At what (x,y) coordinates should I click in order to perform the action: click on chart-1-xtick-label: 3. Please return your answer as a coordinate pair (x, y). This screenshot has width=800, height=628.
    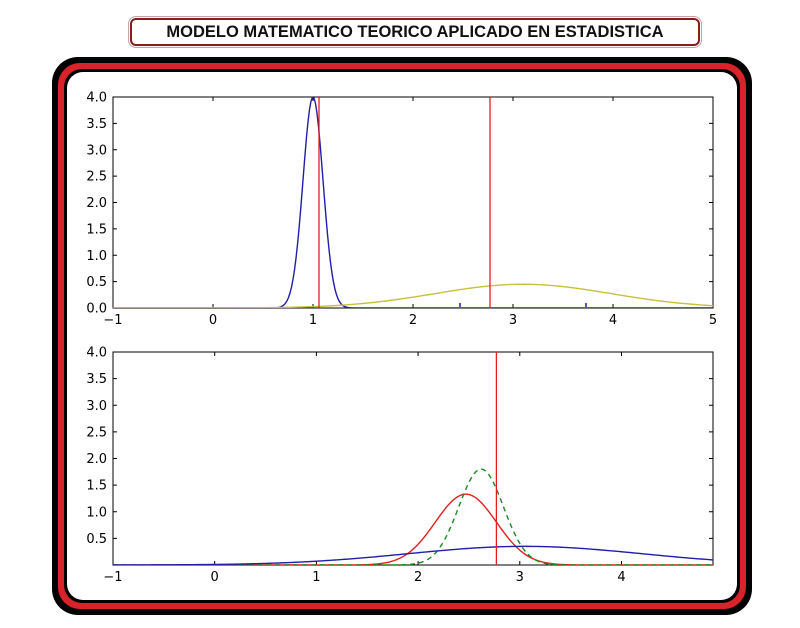
    Looking at the image, I should click on (513, 320).